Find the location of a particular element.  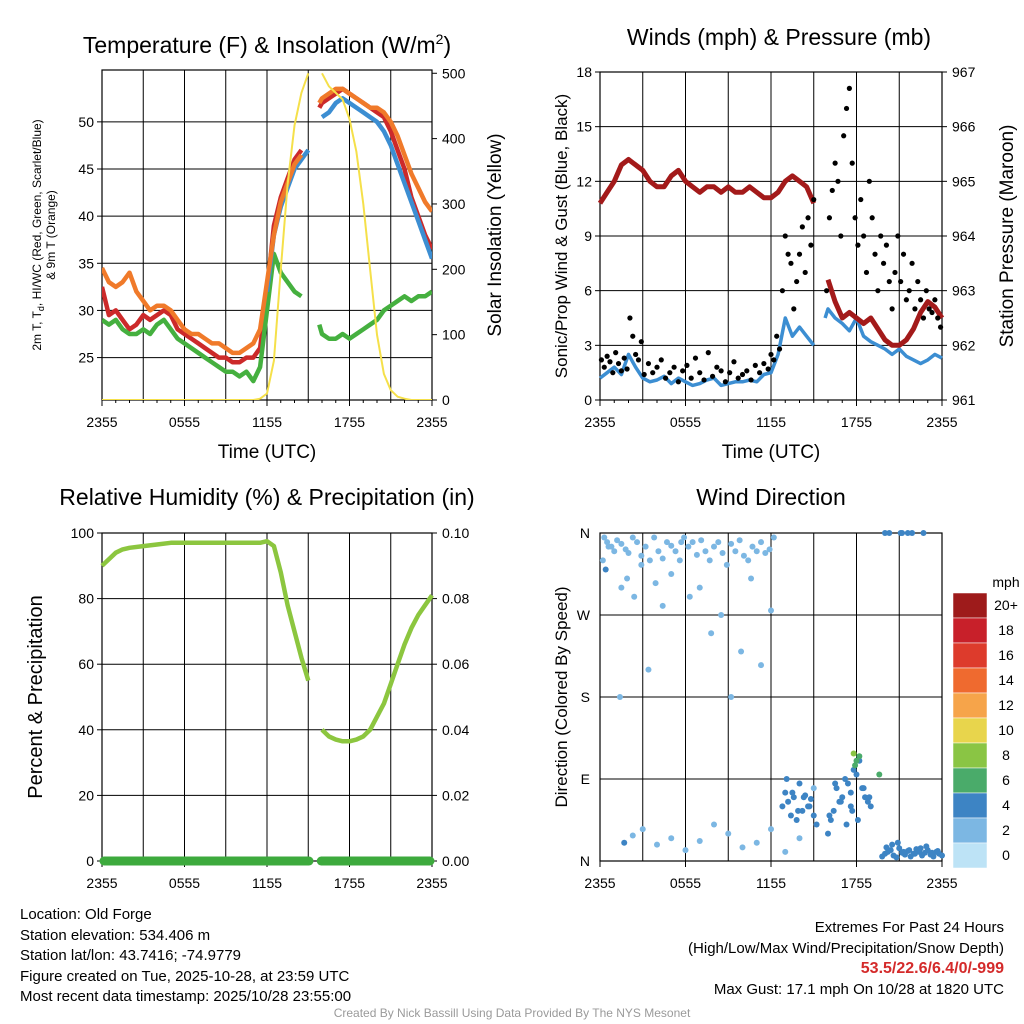

latlon-text: Station lat/lon: 43.7416; -74.9779 is located at coordinates (131, 955).